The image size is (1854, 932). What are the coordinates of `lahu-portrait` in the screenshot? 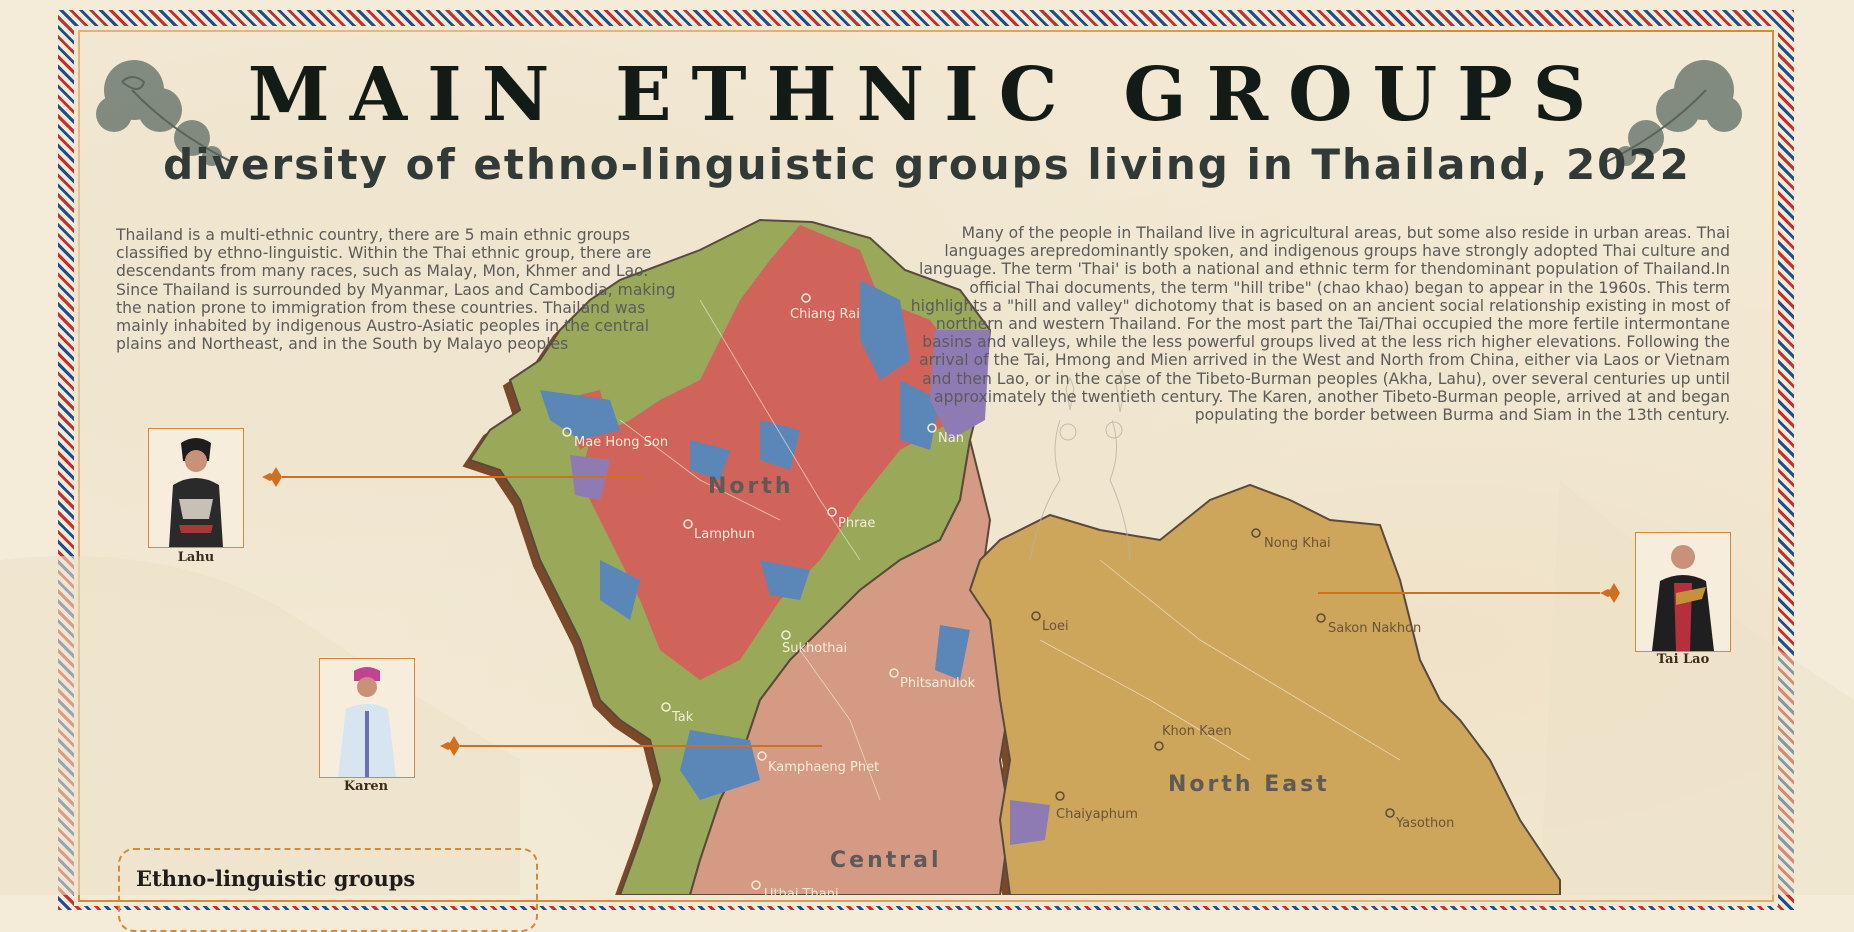 It's located at (196, 488).